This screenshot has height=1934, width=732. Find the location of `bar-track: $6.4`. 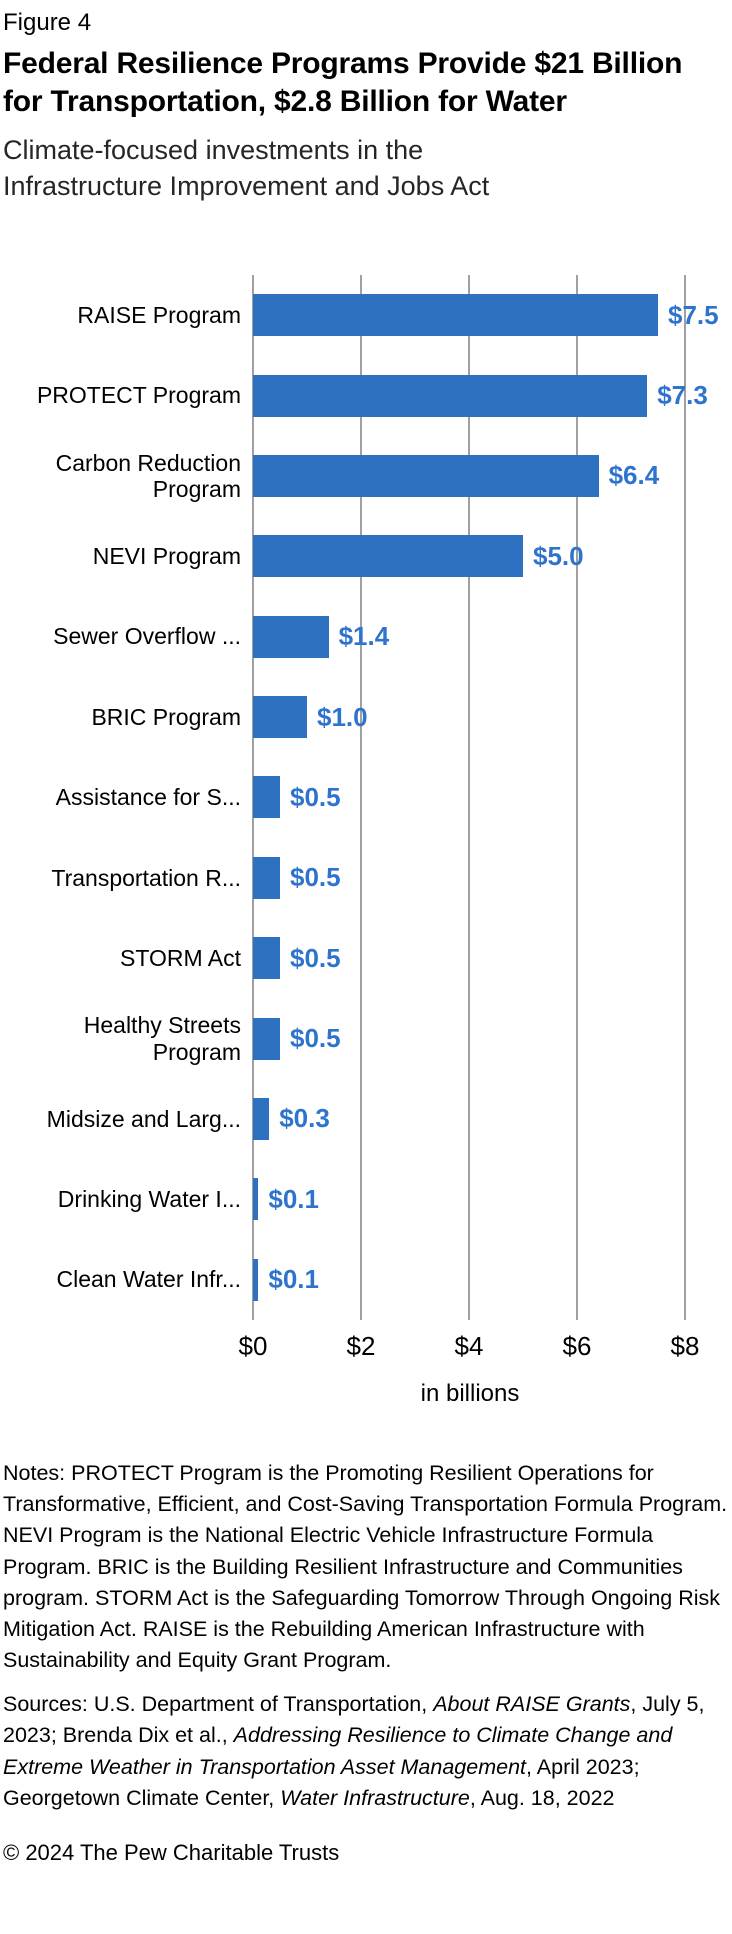

bar-track: $6.4 is located at coordinates (491, 475).